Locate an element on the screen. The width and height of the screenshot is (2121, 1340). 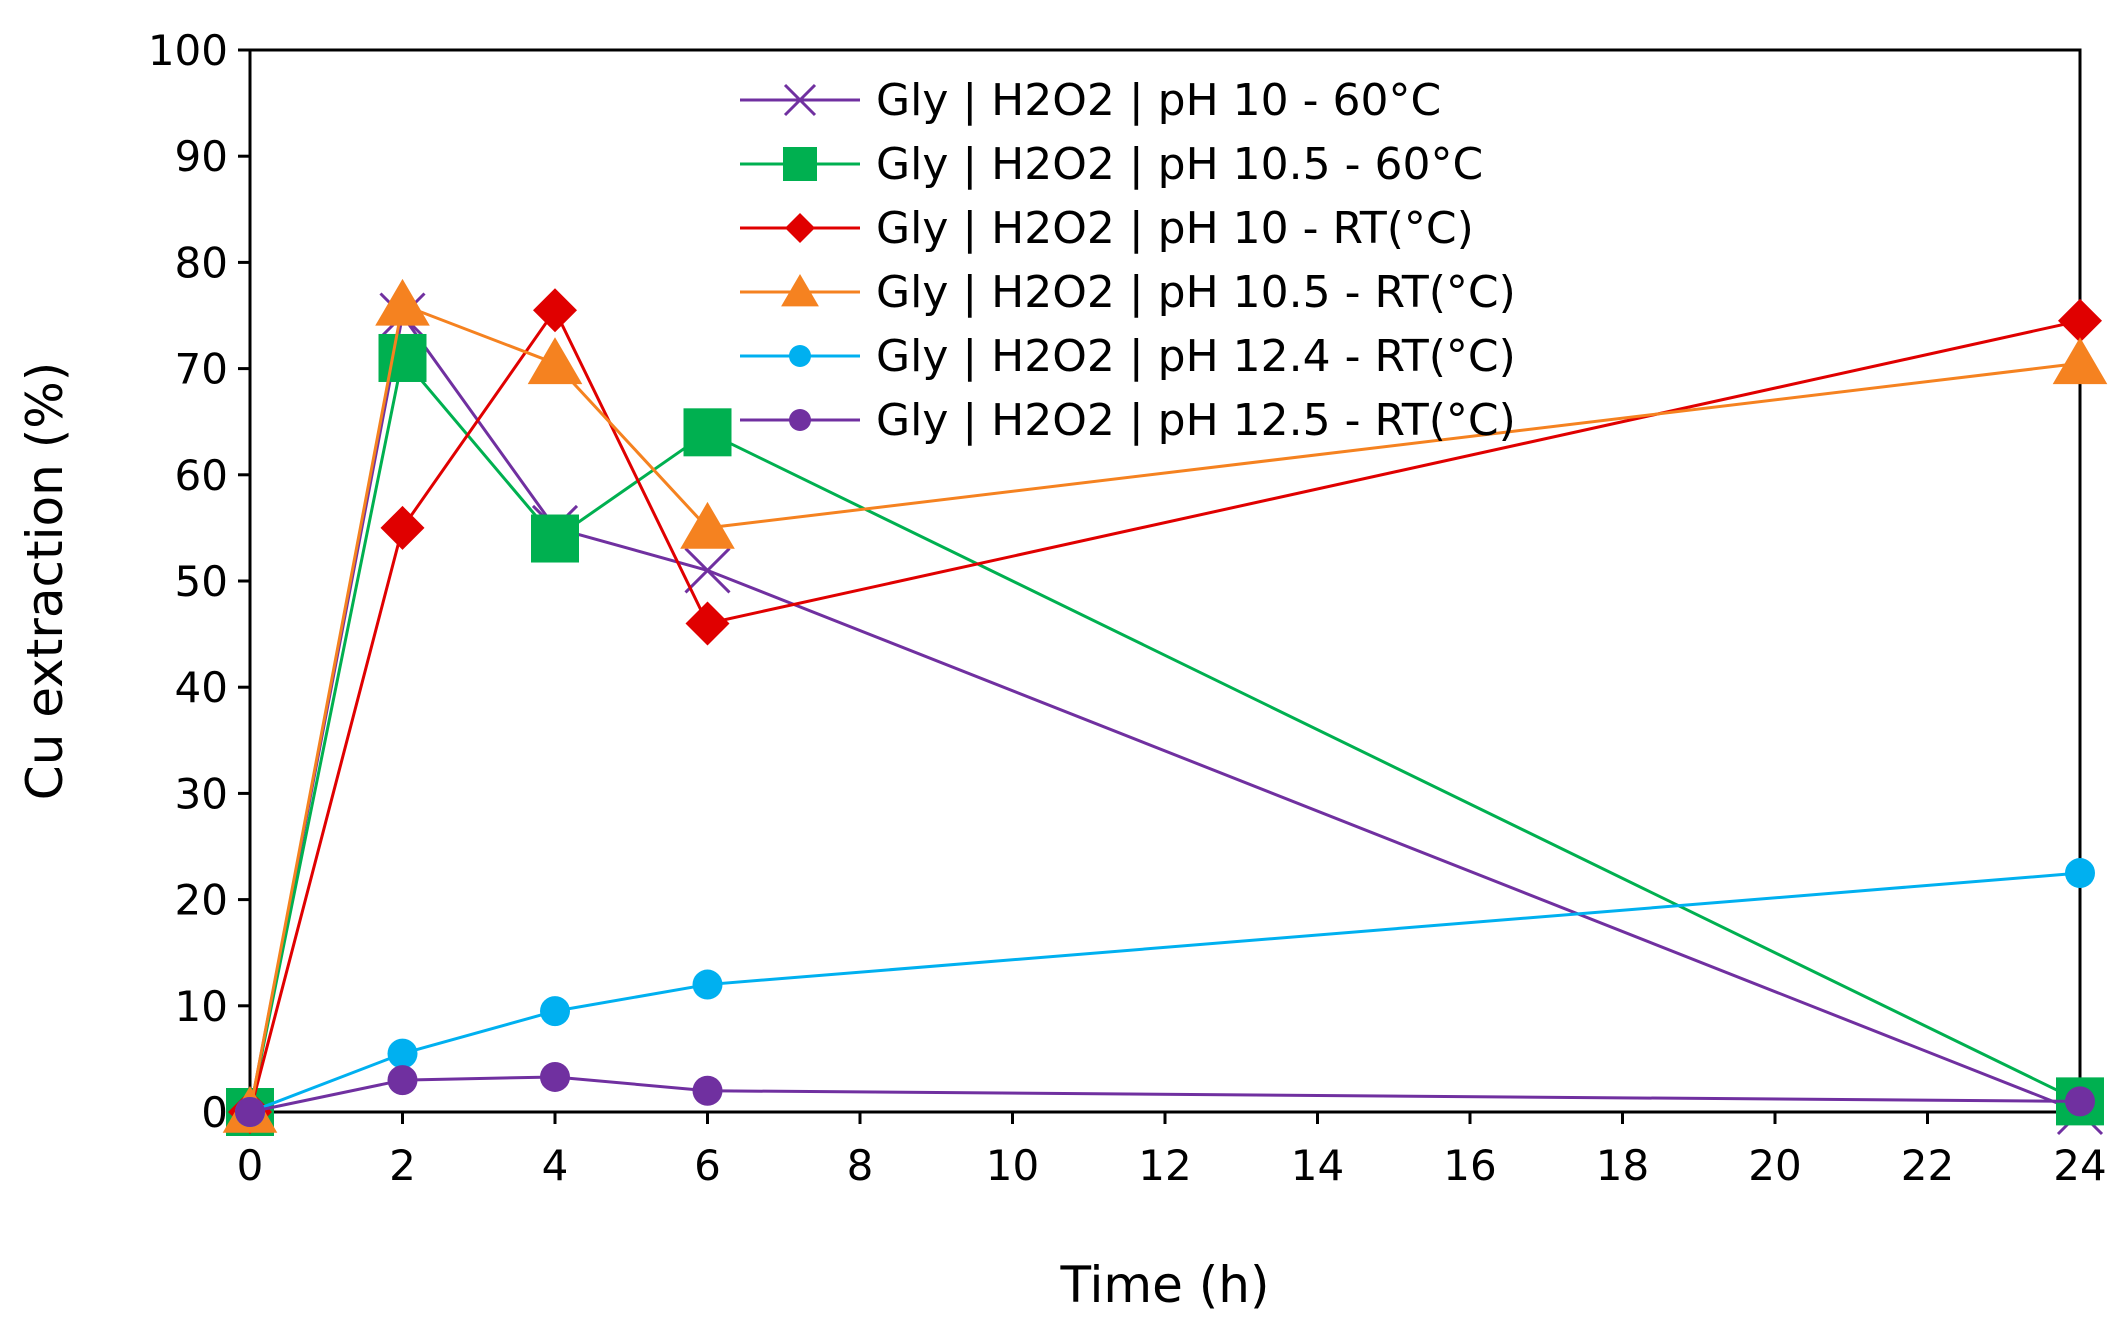
y-tick-label: 10 is located at coordinates (201, 1006).